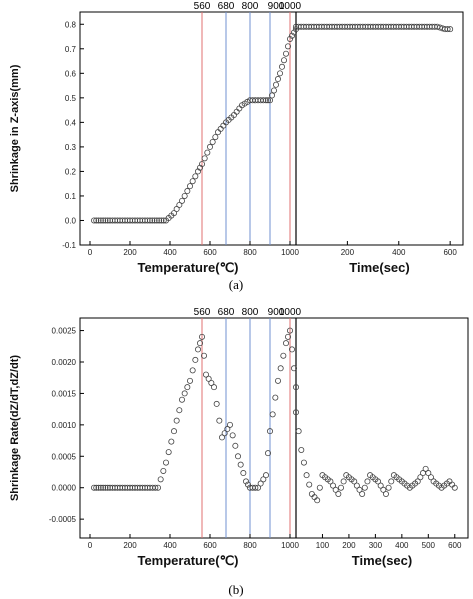  Describe the element at coordinates (71, 171) in the screenshot. I see `y-tick-label: 0.2` at that location.